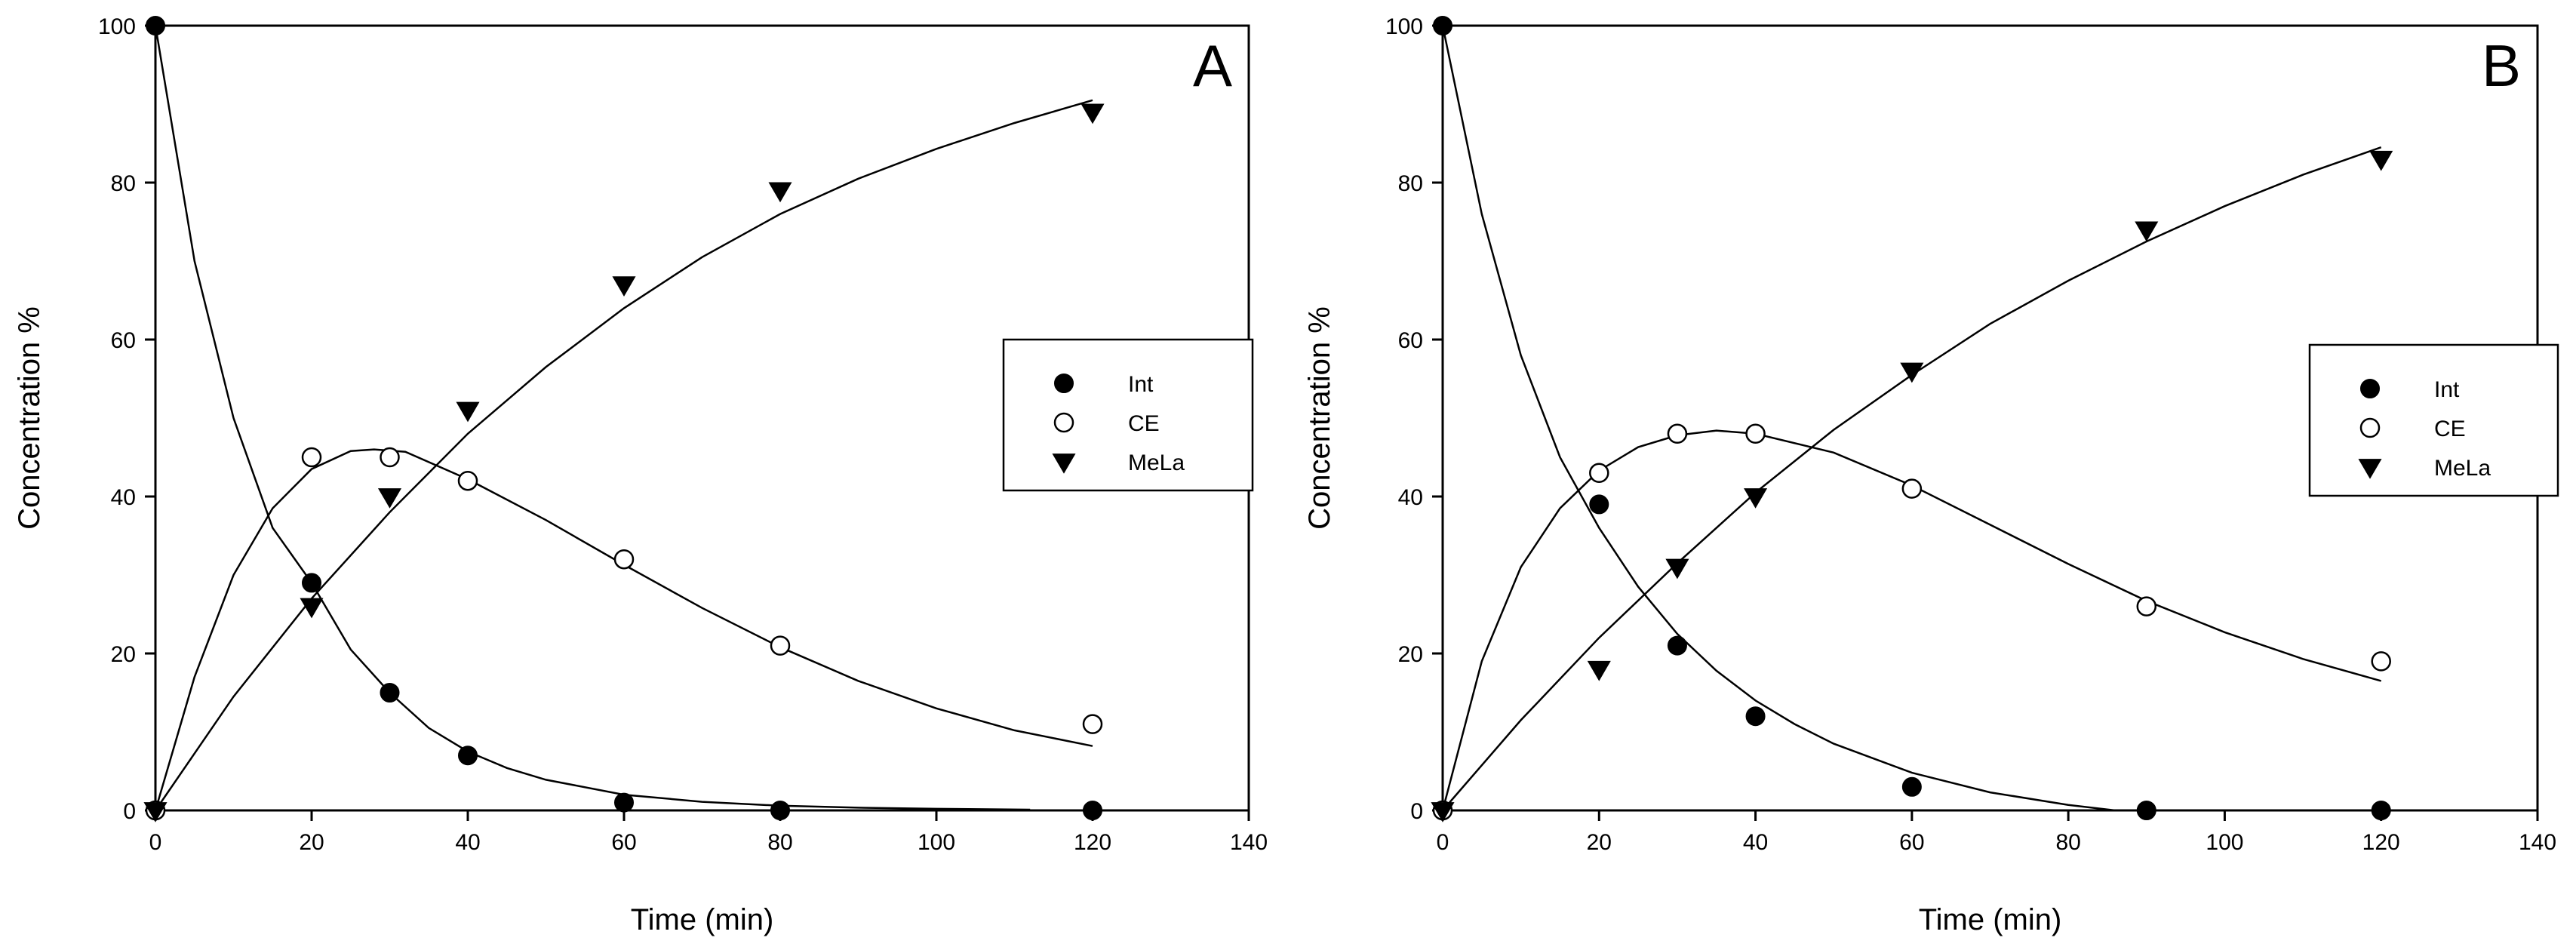 The image size is (2576, 950). What do you see at coordinates (1212, 66) in the screenshot?
I see `panel-label: A` at bounding box center [1212, 66].